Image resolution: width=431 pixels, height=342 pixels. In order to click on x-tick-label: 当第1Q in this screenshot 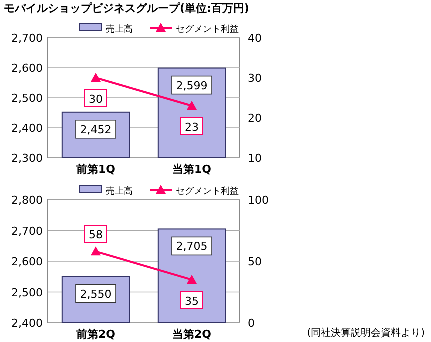, I will do `click(192, 169)`.